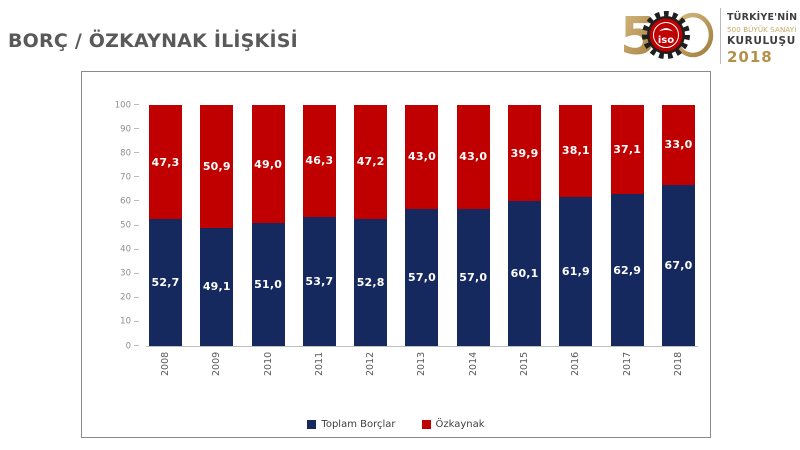 The image size is (800, 450). I want to click on bar-segment-toplam-borclar: 67,0, so click(678, 265).